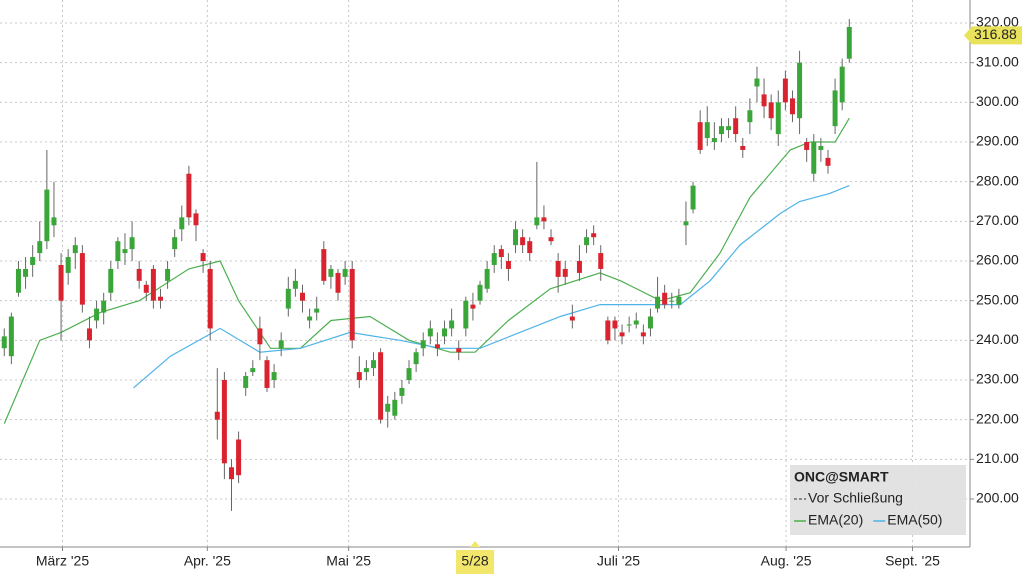  Describe the element at coordinates (835, 520) in the screenshot. I see `legend-item: EMA(20)` at that location.